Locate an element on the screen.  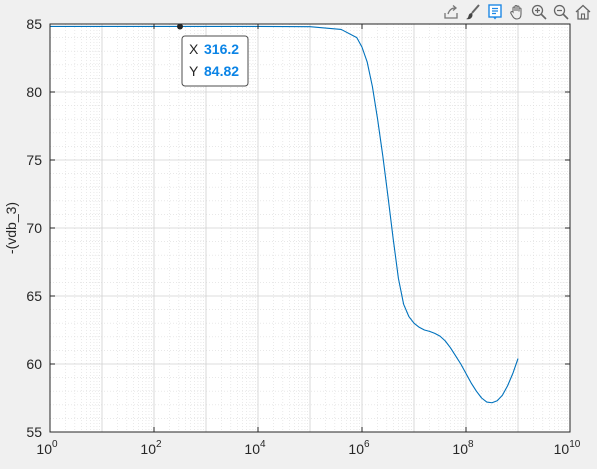
zoom-out-button is located at coordinates (561, 12).